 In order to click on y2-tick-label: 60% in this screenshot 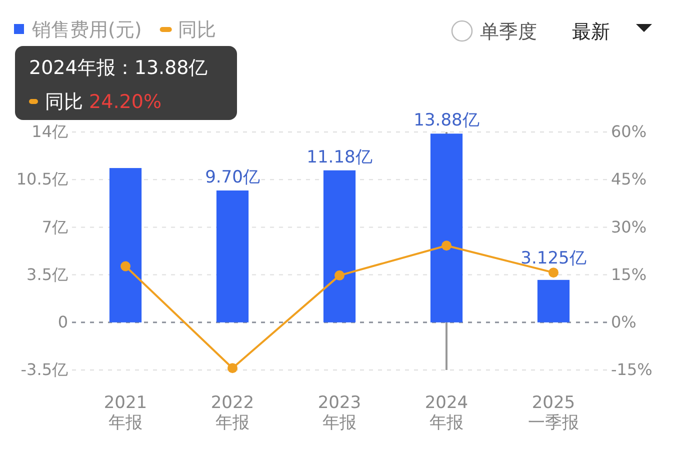, I will do `click(629, 132)`.